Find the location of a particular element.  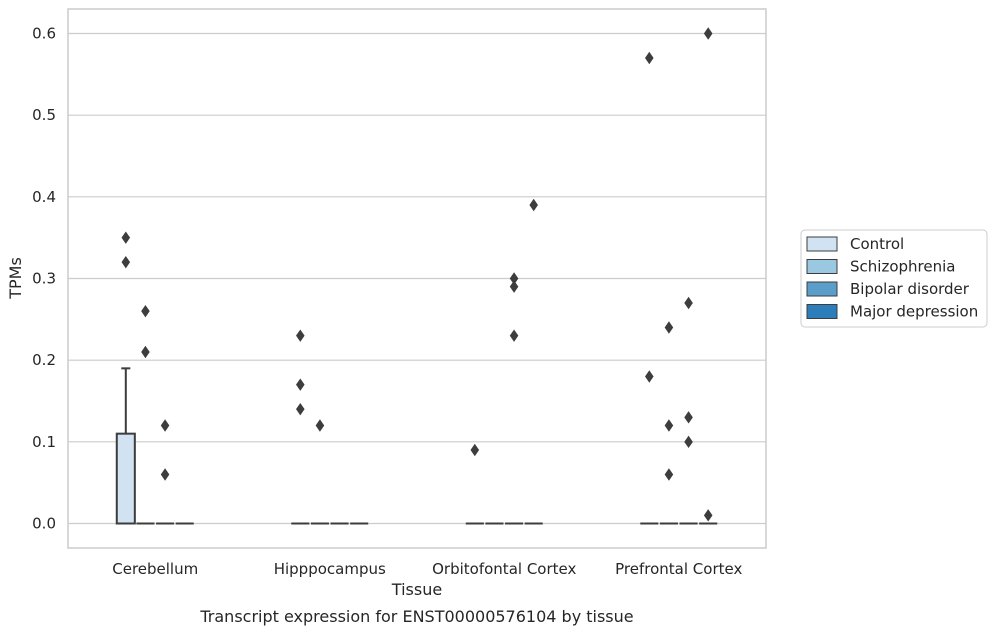

y-tick-label: 0.1 is located at coordinates (44, 442).